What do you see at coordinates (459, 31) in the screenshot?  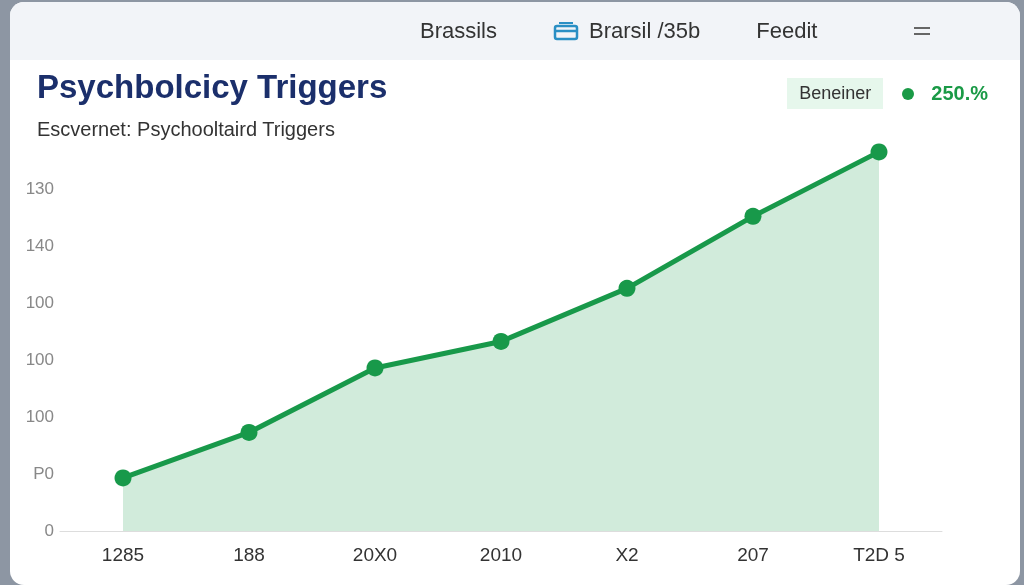 I see `text: Brassils` at bounding box center [459, 31].